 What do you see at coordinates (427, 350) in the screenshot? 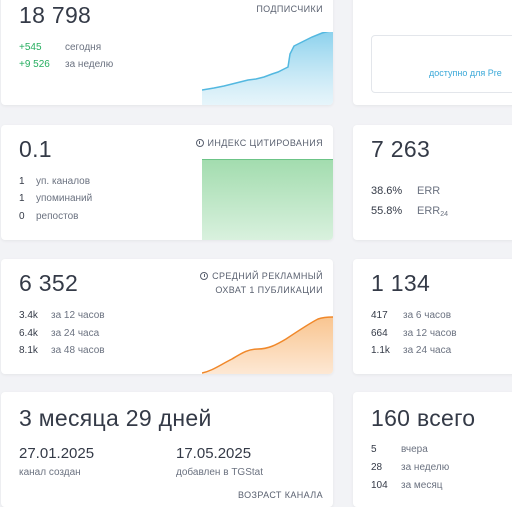
I see `views-row-text: за 24 часа` at bounding box center [427, 350].